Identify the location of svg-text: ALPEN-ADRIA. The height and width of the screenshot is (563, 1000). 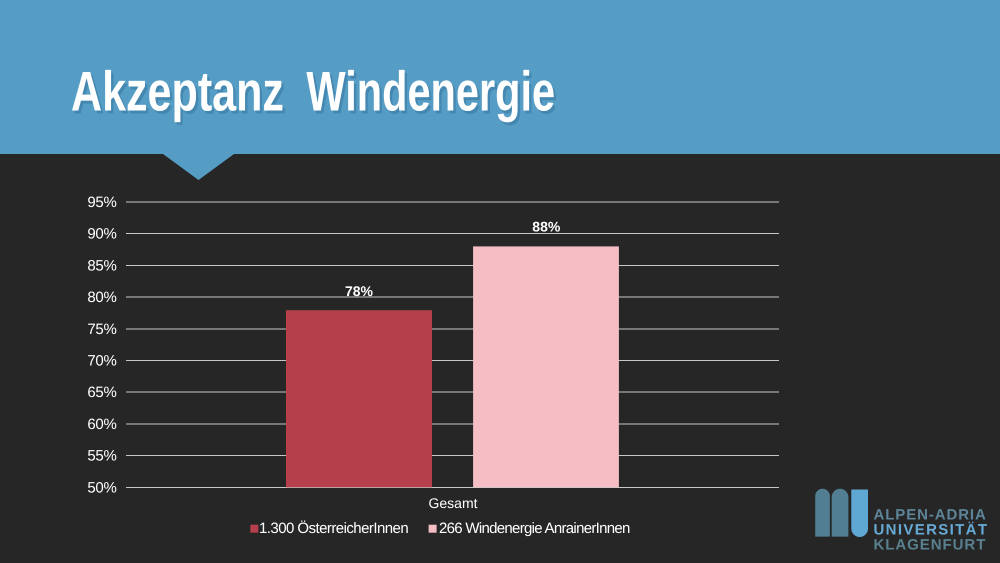
(930, 515).